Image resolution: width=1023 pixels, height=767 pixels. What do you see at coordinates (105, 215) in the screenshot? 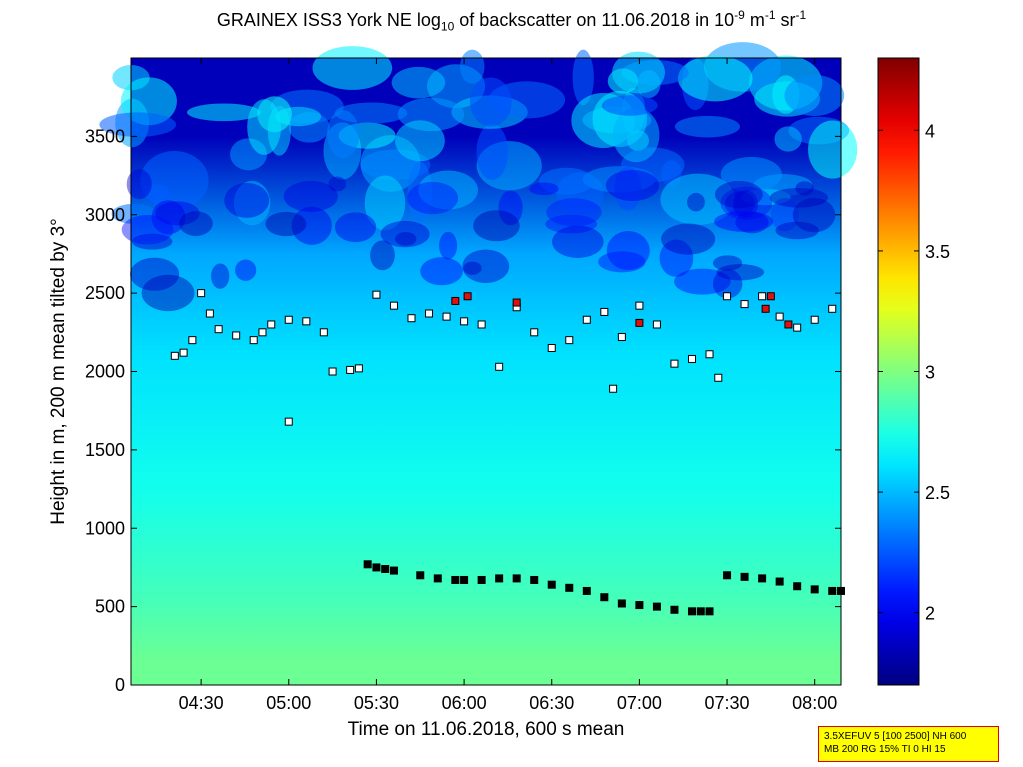
I see `y-tick-label: 3000` at bounding box center [105, 215].